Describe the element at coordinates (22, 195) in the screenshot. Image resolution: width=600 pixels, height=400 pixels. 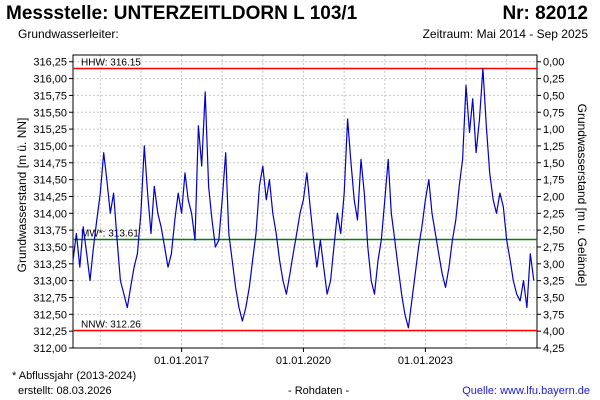
I see `y-axis-label: Grundwasserstand [m ü. NN]` at that location.